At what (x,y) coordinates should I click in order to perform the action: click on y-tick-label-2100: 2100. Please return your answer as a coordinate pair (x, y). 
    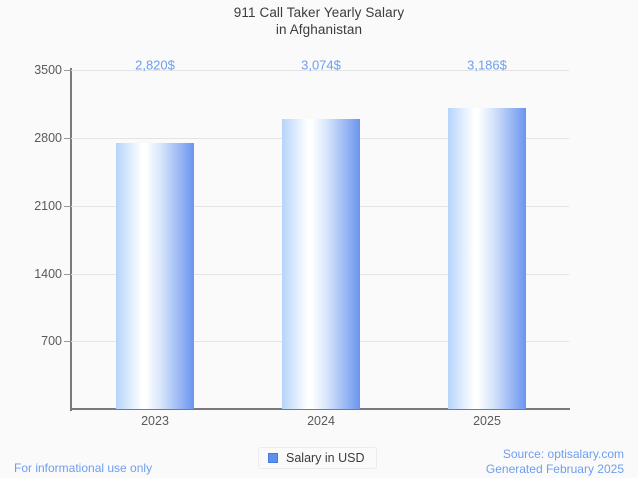
    Looking at the image, I should click on (48, 206).